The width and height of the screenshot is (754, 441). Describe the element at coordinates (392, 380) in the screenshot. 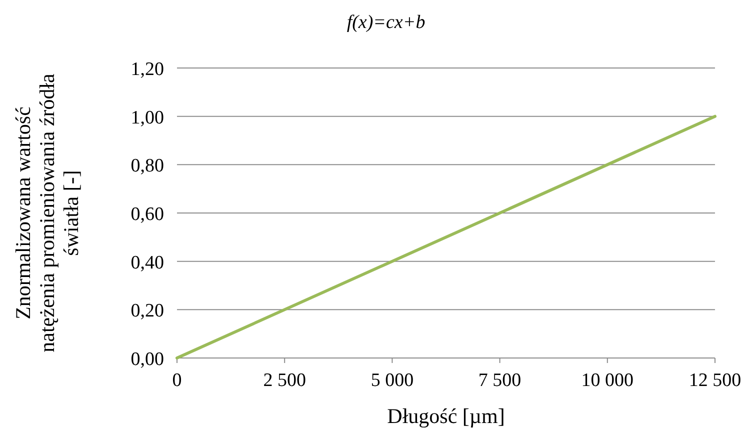

I see `x-tick-label: 5 000` at that location.